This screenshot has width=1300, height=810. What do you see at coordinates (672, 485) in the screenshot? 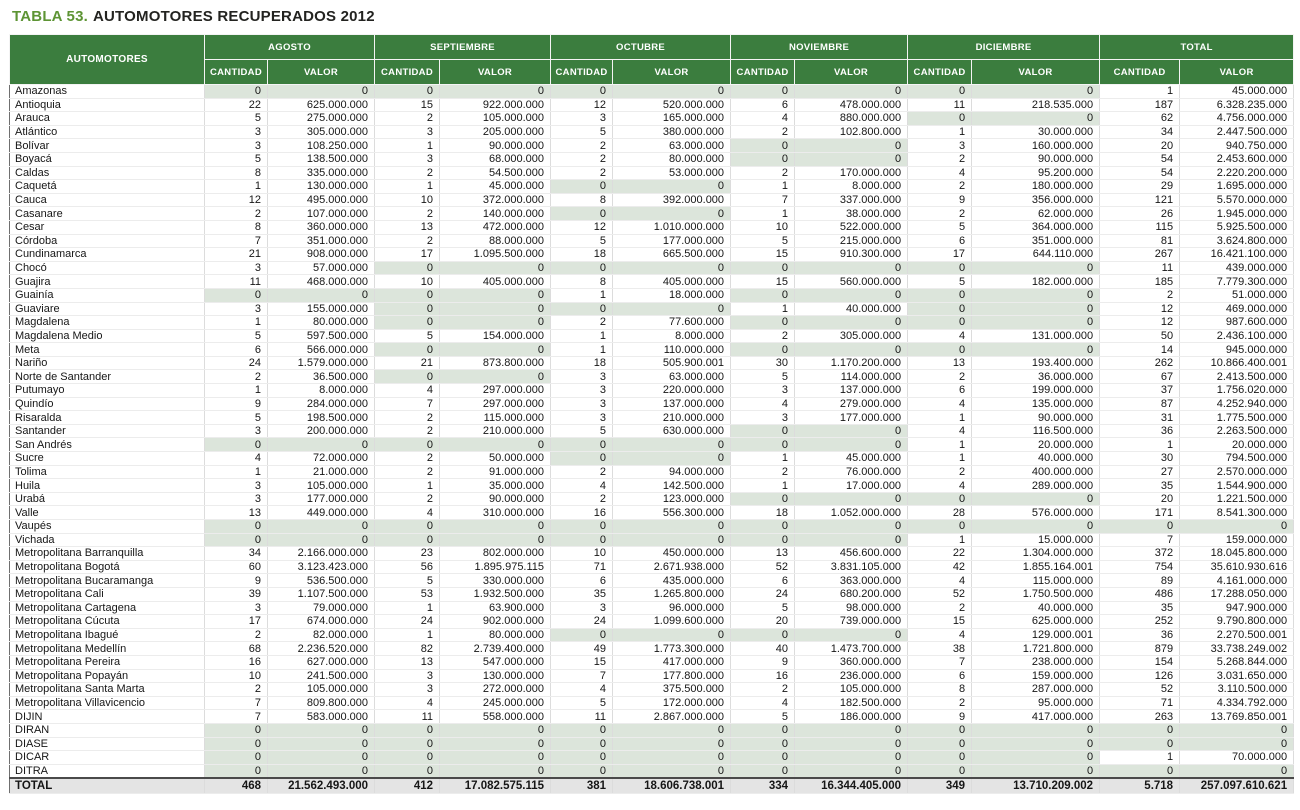
I see `valor-cell: 142.500.000` at bounding box center [672, 485].